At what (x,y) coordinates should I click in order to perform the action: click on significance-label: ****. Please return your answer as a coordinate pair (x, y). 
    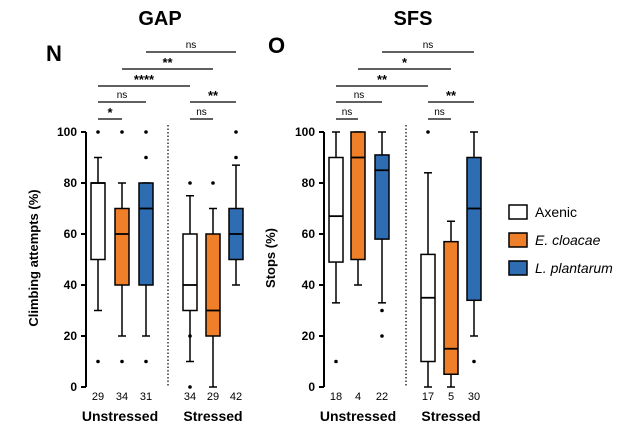
    Looking at the image, I should click on (144, 79).